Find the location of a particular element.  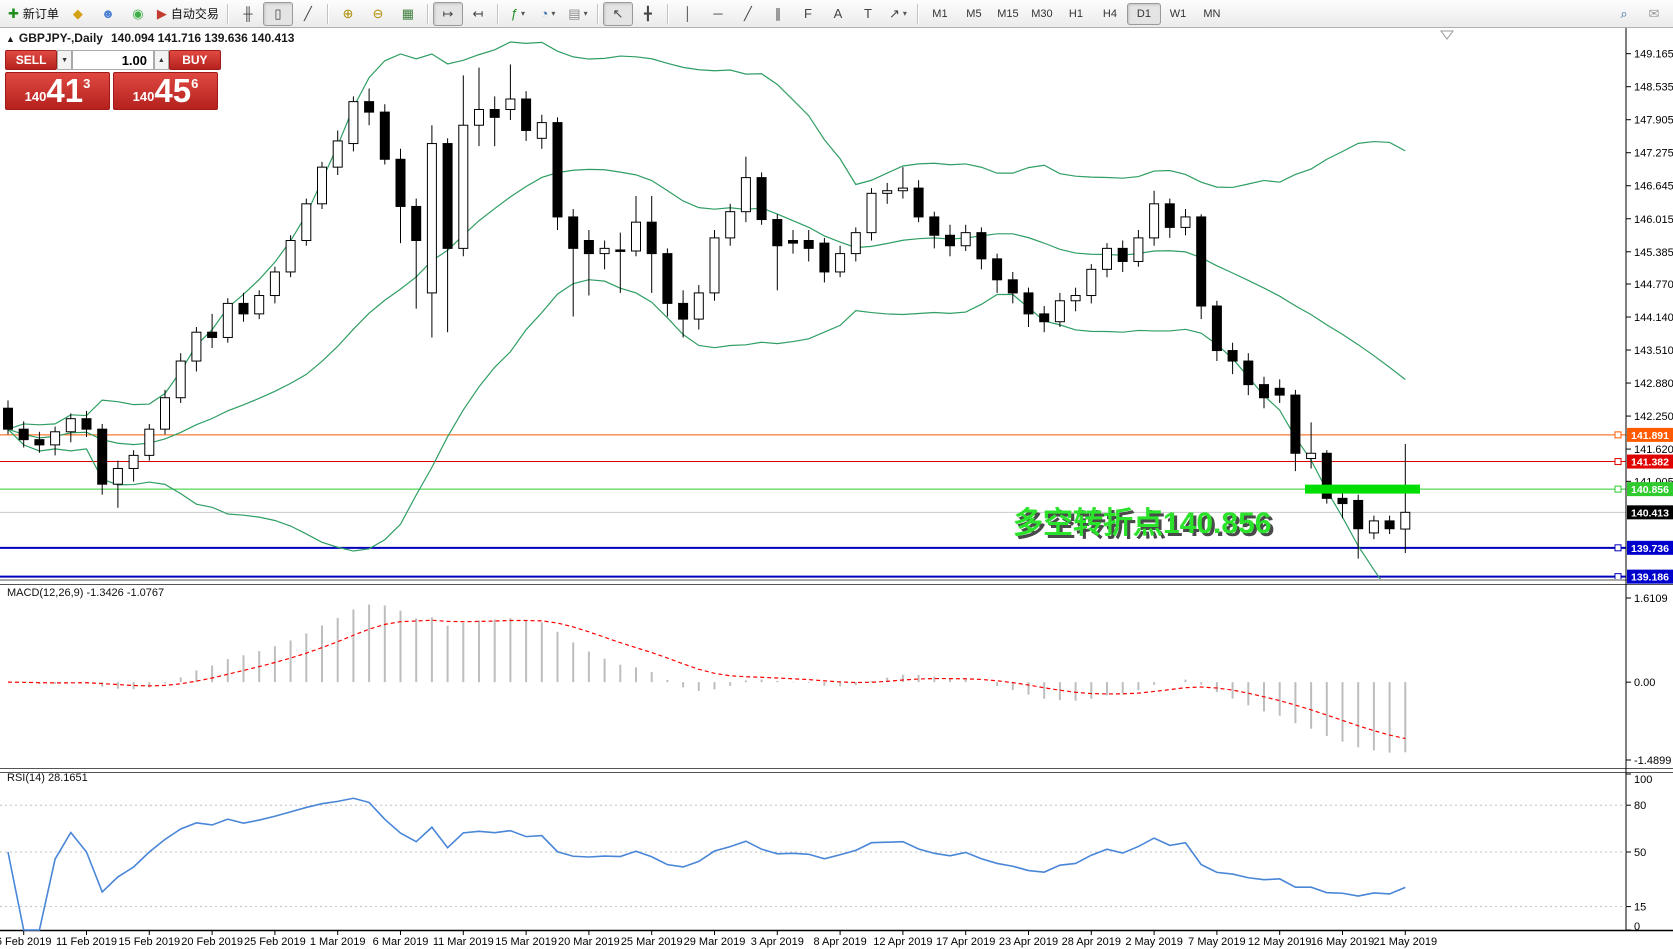

timeframe-button-D1: D1 is located at coordinates (1143, 13).